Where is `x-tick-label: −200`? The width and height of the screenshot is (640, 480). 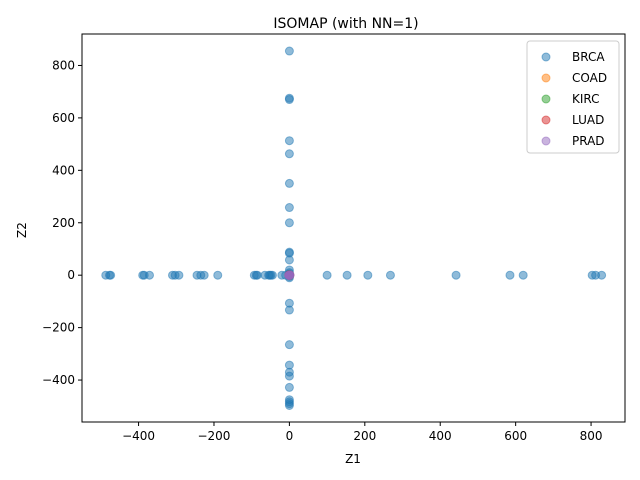
x-tick-label: −200 is located at coordinates (213, 436).